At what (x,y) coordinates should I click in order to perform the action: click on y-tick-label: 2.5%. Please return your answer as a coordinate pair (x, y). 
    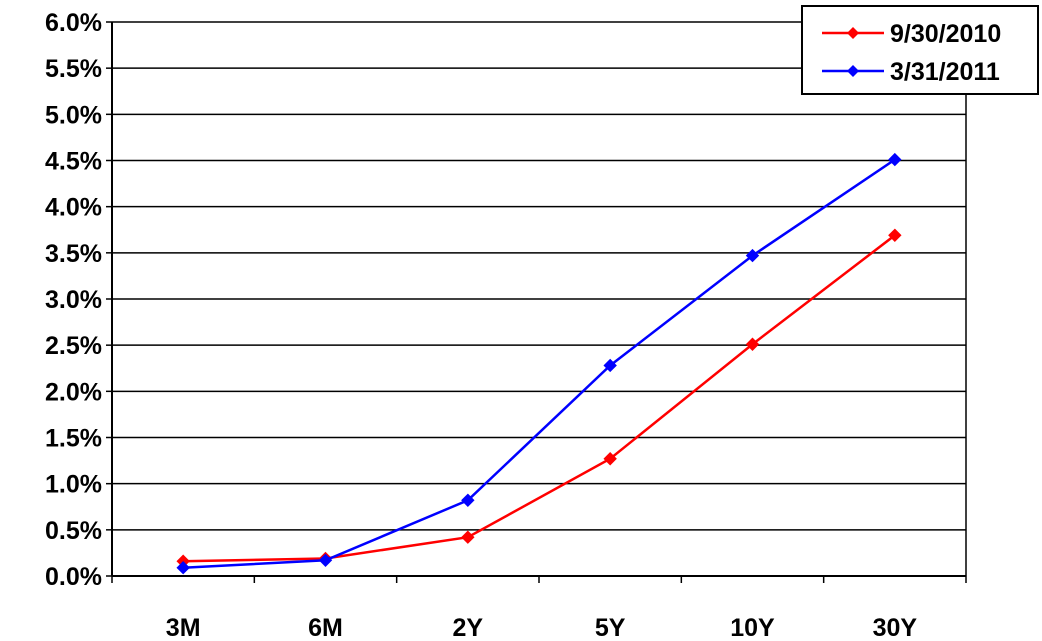
    Looking at the image, I should click on (73, 346).